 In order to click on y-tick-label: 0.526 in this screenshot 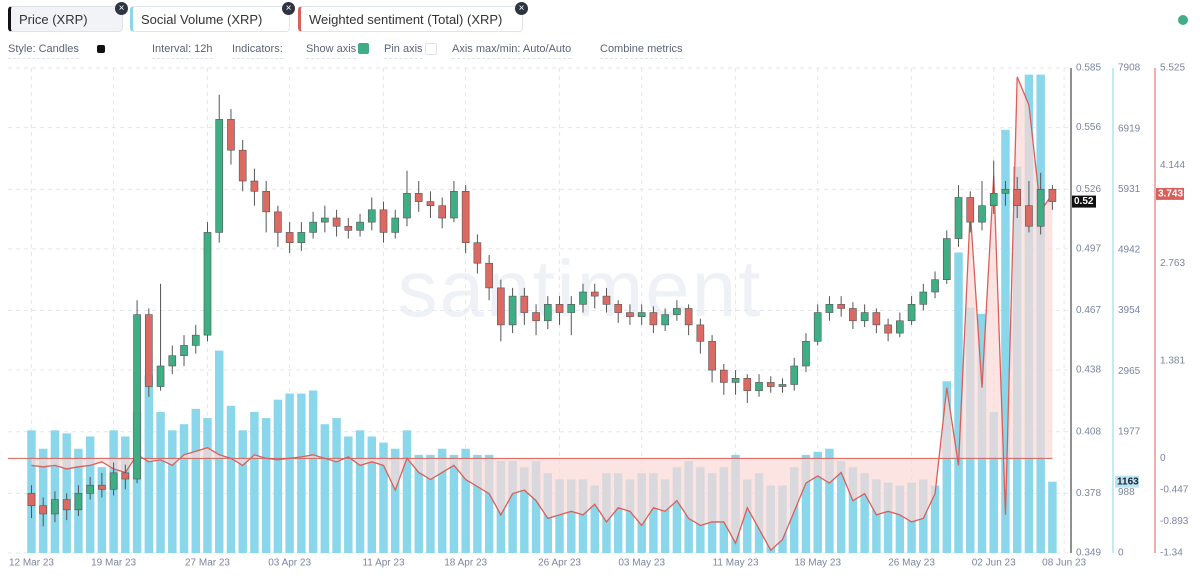, I will do `click(1088, 189)`.